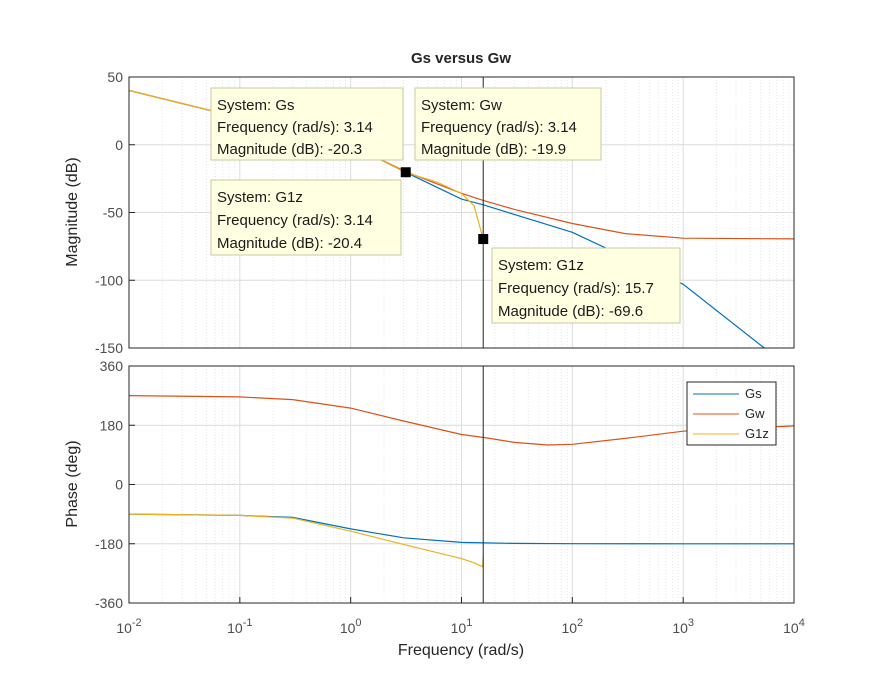 Image resolution: width=879 pixels, height=679 pixels. Describe the element at coordinates (461, 105) in the screenshot. I see `datatip-system: System: Gw` at that location.